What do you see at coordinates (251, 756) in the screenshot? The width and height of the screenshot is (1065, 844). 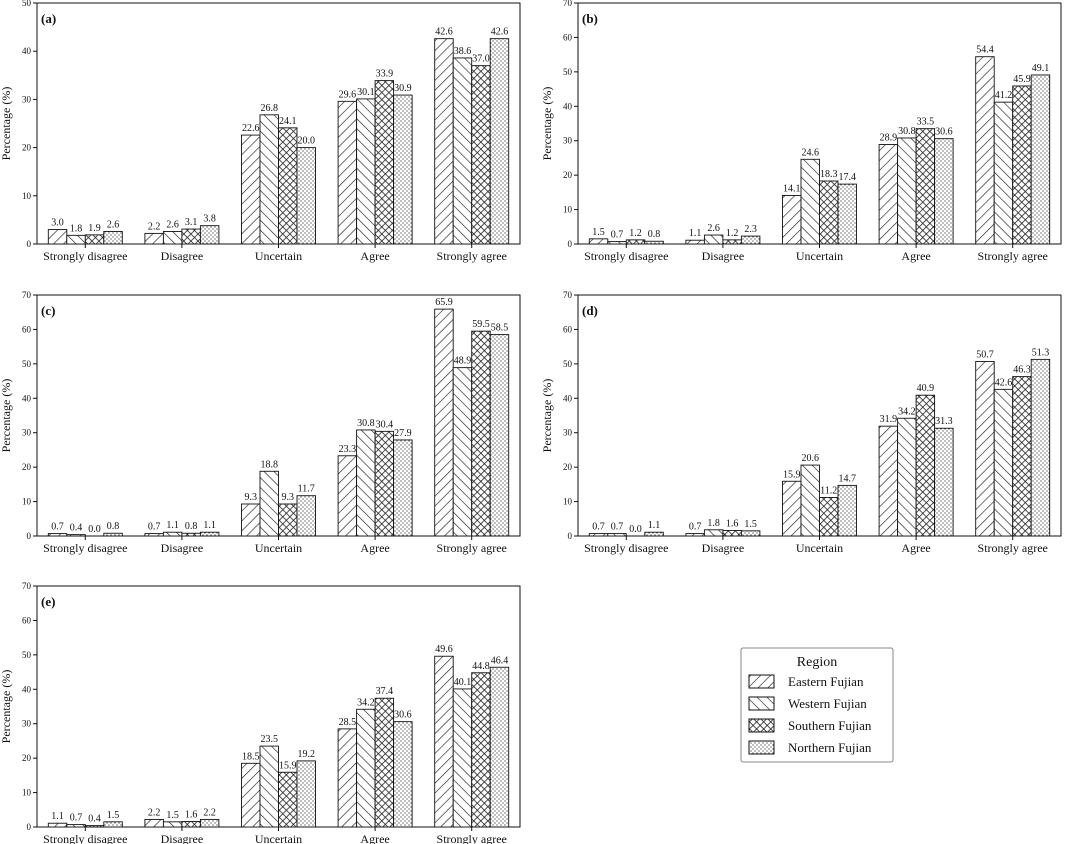 I see `data-label: 18.5` at bounding box center [251, 756].